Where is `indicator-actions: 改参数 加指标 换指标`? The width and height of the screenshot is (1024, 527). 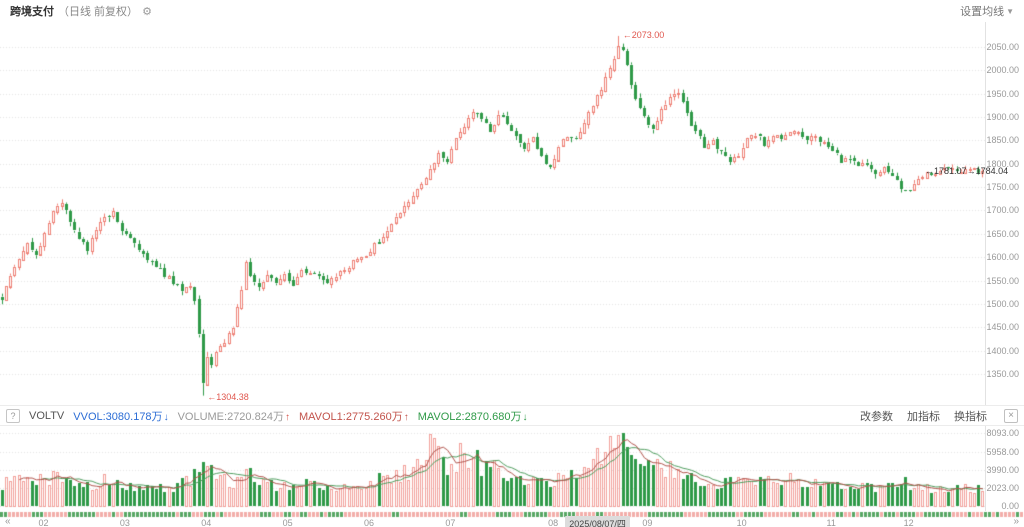
indicator-actions: 改参数 加指标 换指标 is located at coordinates (923, 416).